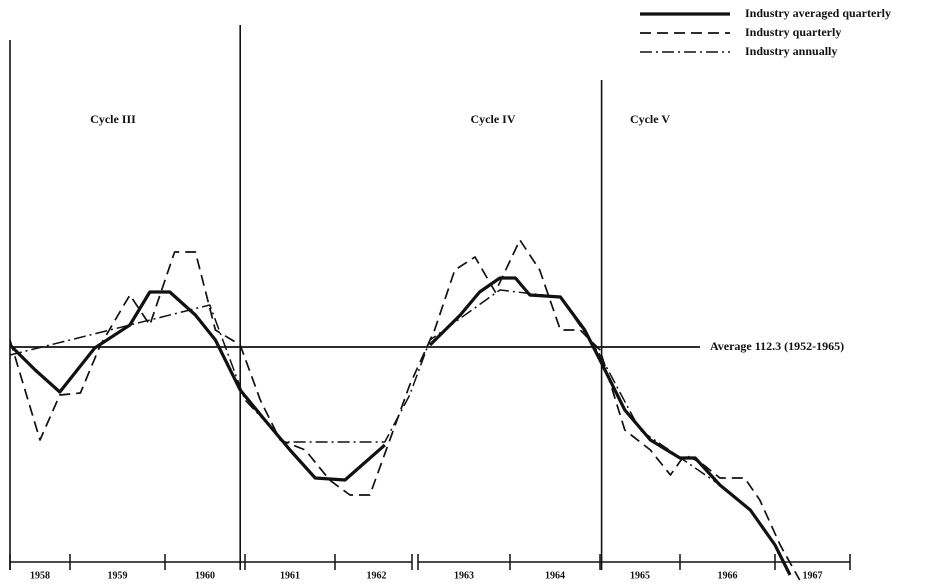 Image resolution: width=951 pixels, height=586 pixels. What do you see at coordinates (40, 575) in the screenshot?
I see `x-tick-label: 1958` at bounding box center [40, 575].